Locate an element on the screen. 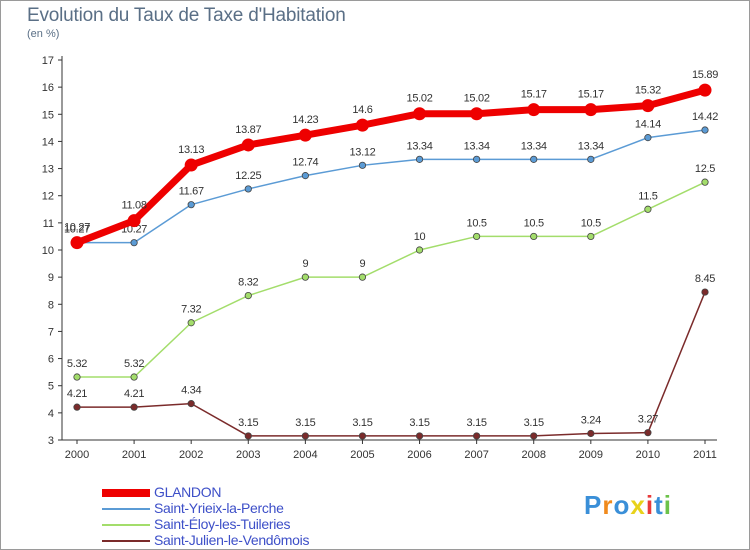  y-tick-label: 10 is located at coordinates (48, 251).